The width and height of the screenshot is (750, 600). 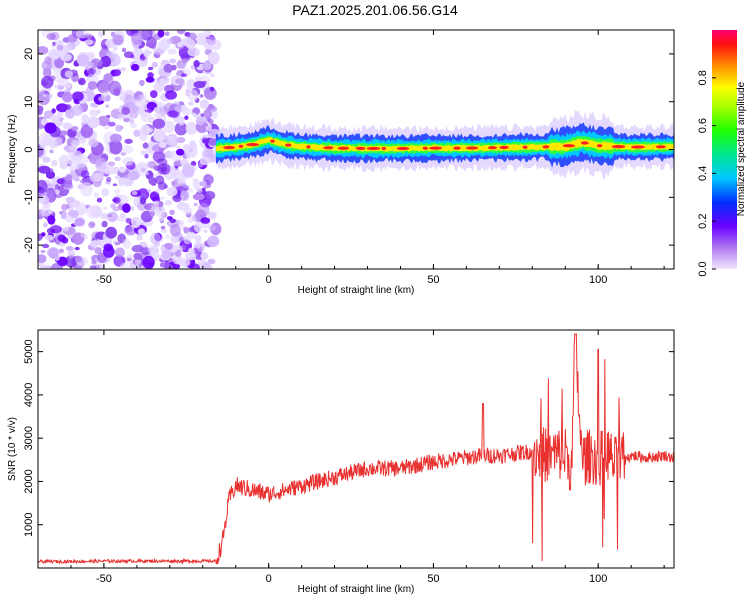 What do you see at coordinates (433, 579) in the screenshot?
I see `snr-x-tick-label: 50` at bounding box center [433, 579].